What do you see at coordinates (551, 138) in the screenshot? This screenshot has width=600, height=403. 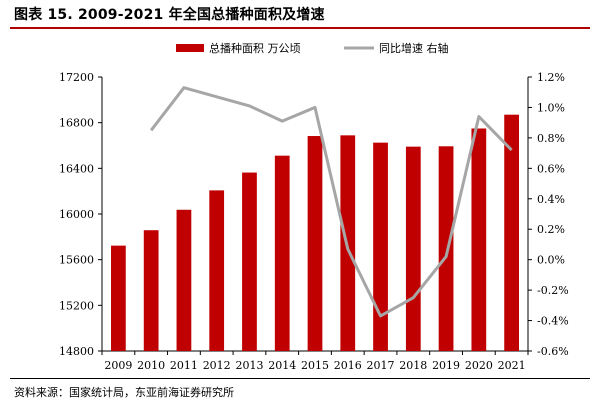 I see `right-tick-label: 0.8%` at bounding box center [551, 138].